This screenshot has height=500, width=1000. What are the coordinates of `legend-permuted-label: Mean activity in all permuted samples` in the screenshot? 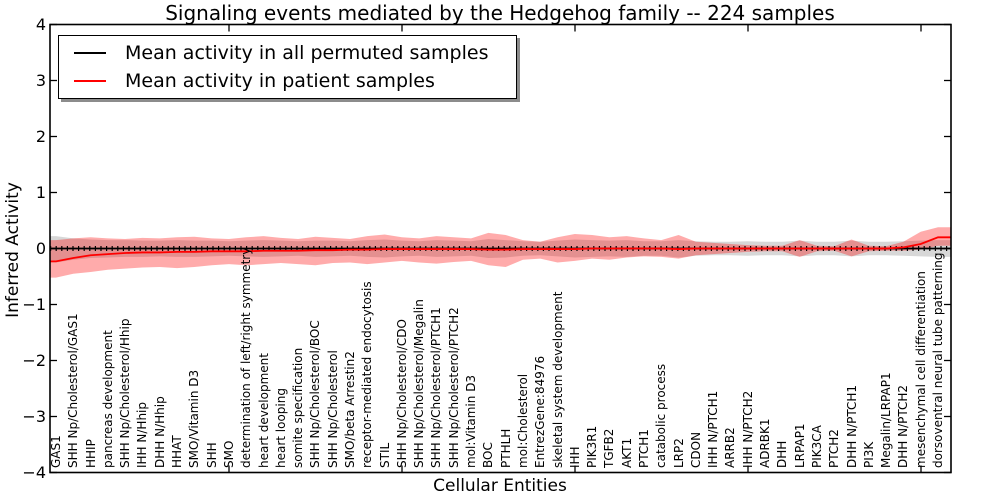 It's located at (307, 53).